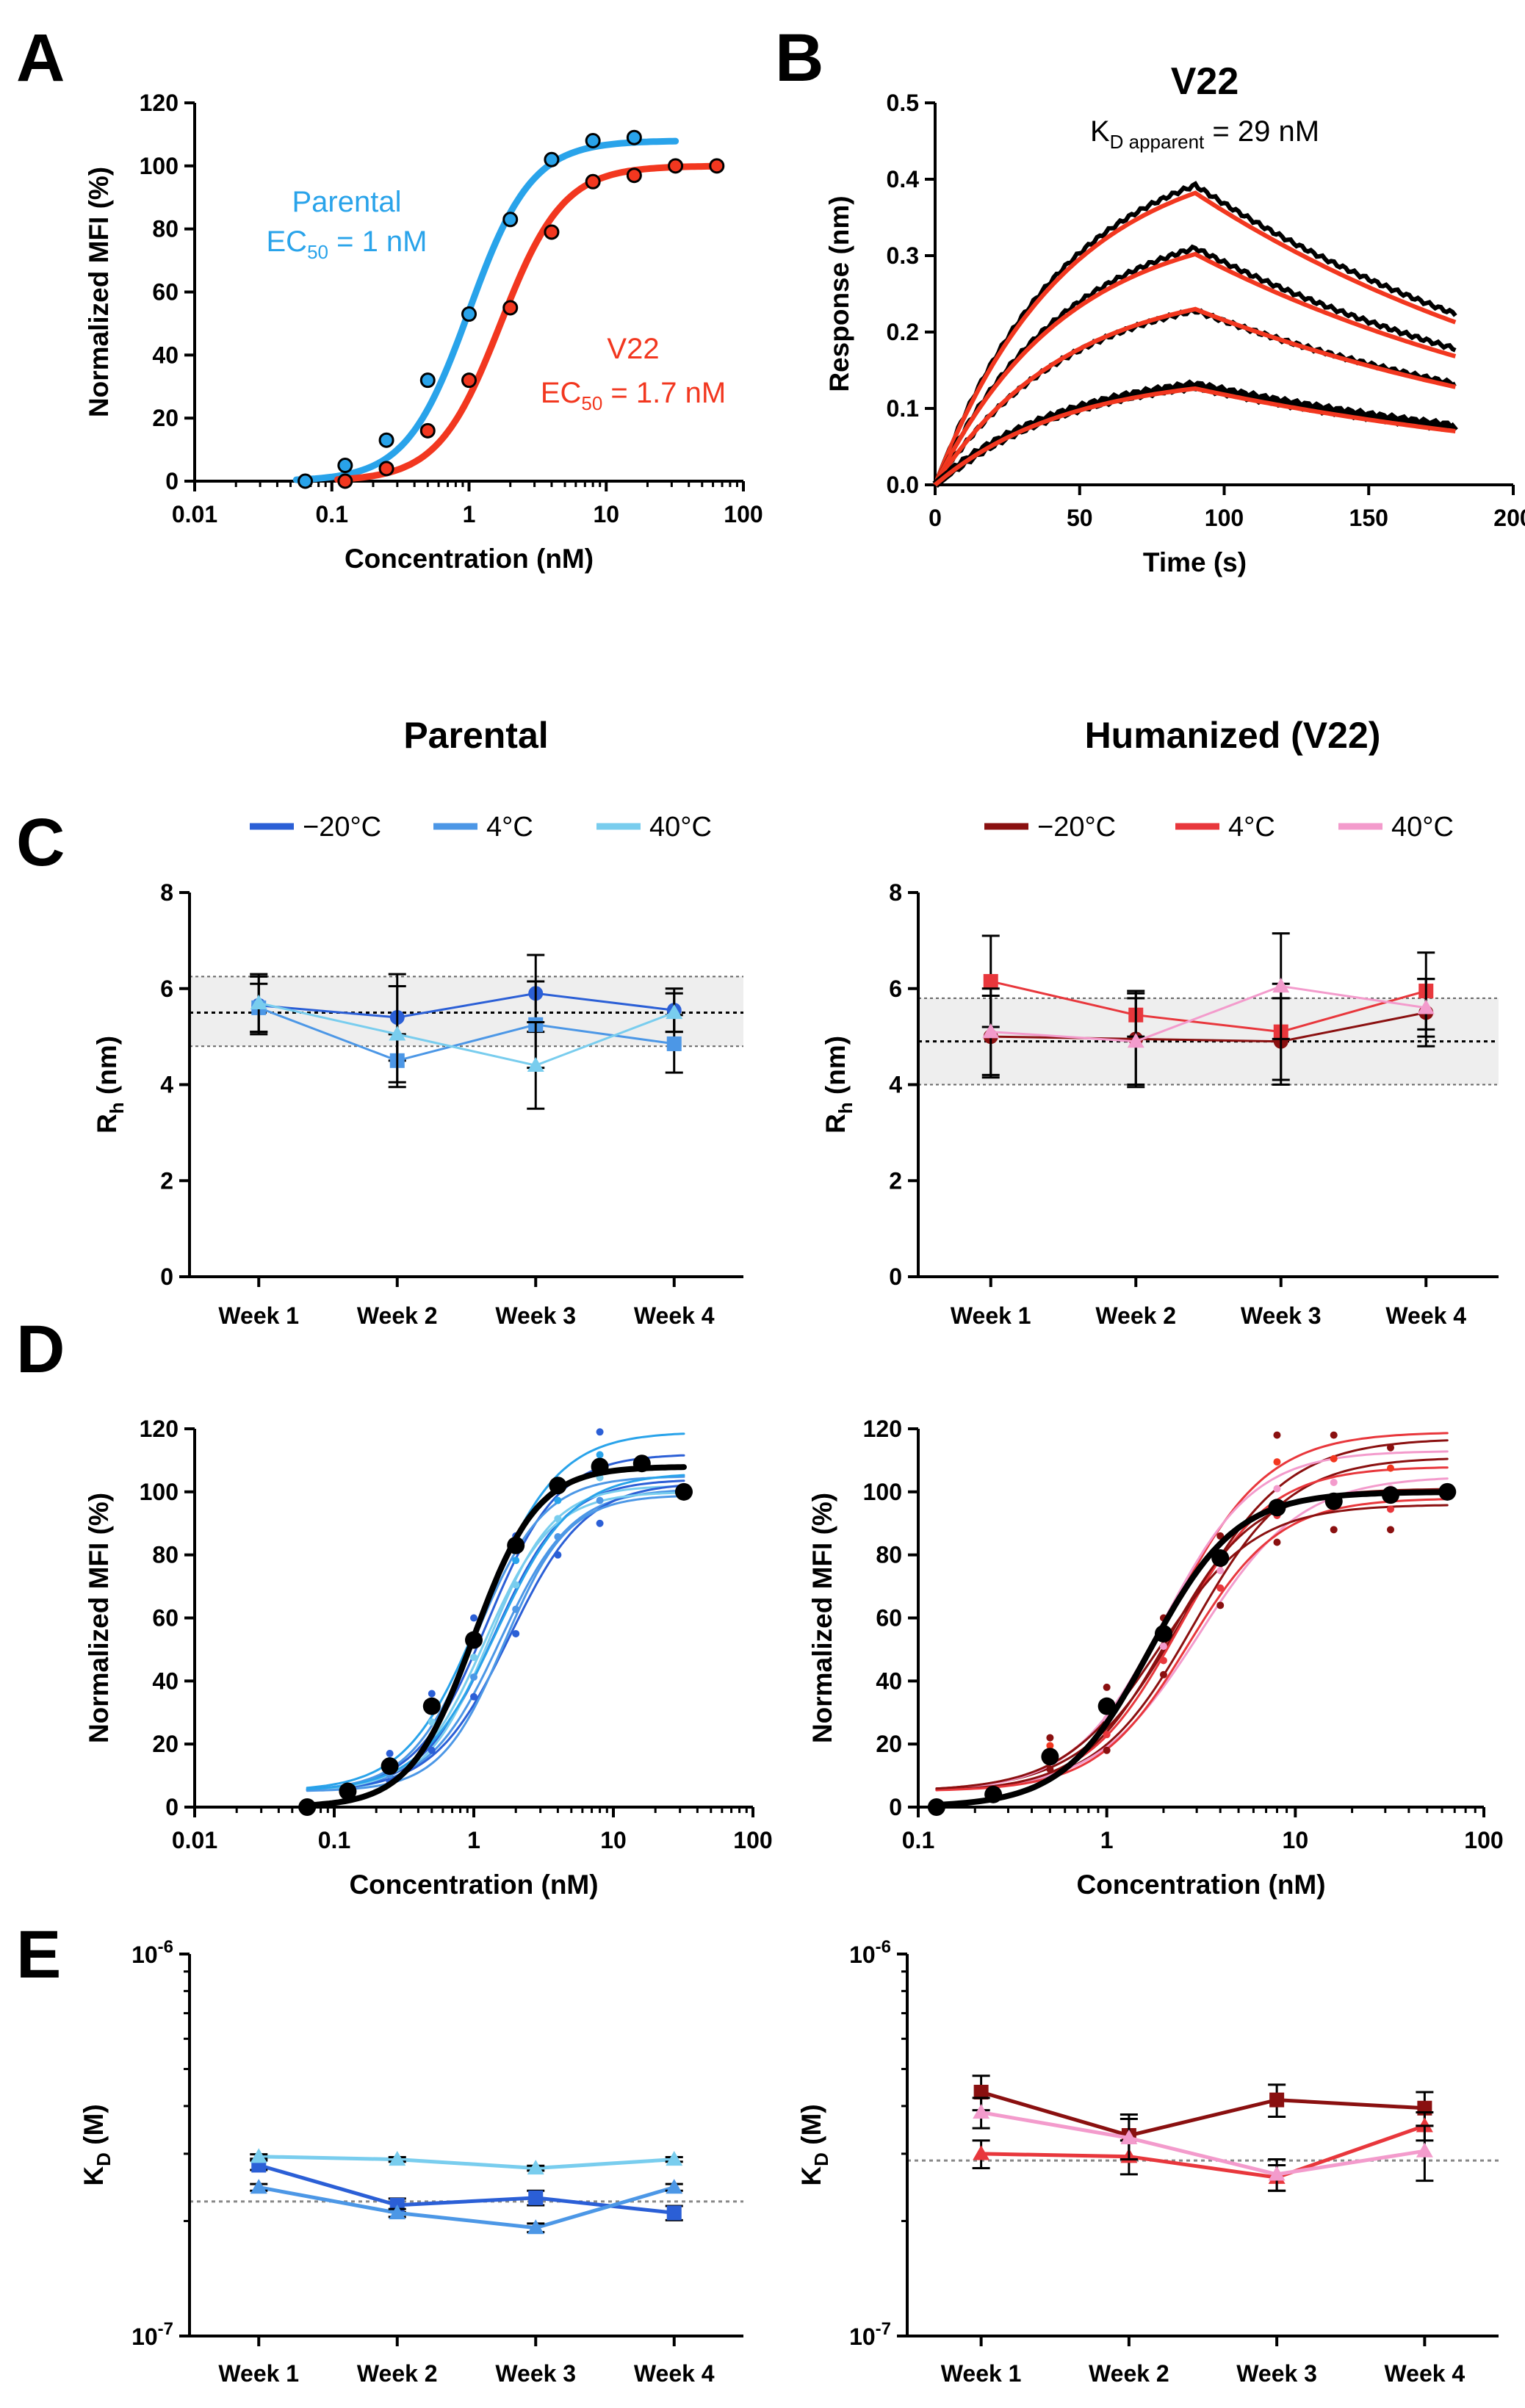 The image size is (1525, 2408). Describe the element at coordinates (166, 893) in the screenshot. I see `y-tick-label: 8` at that location.